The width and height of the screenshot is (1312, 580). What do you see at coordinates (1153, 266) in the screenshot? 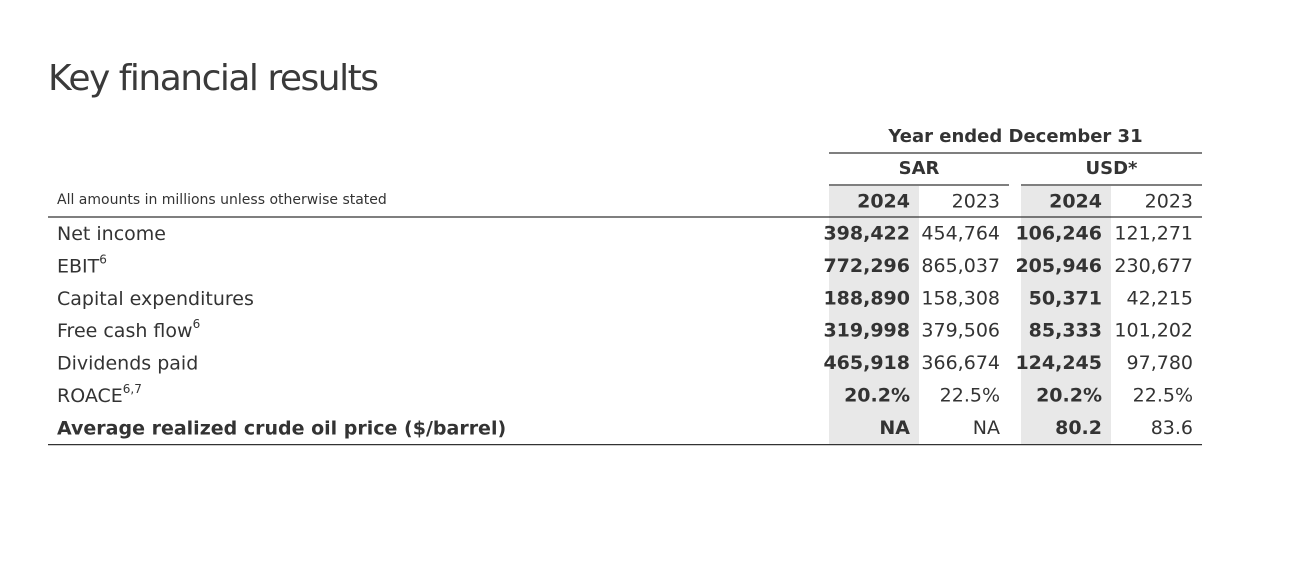
I see `cell-value: 230,677` at bounding box center [1153, 266].